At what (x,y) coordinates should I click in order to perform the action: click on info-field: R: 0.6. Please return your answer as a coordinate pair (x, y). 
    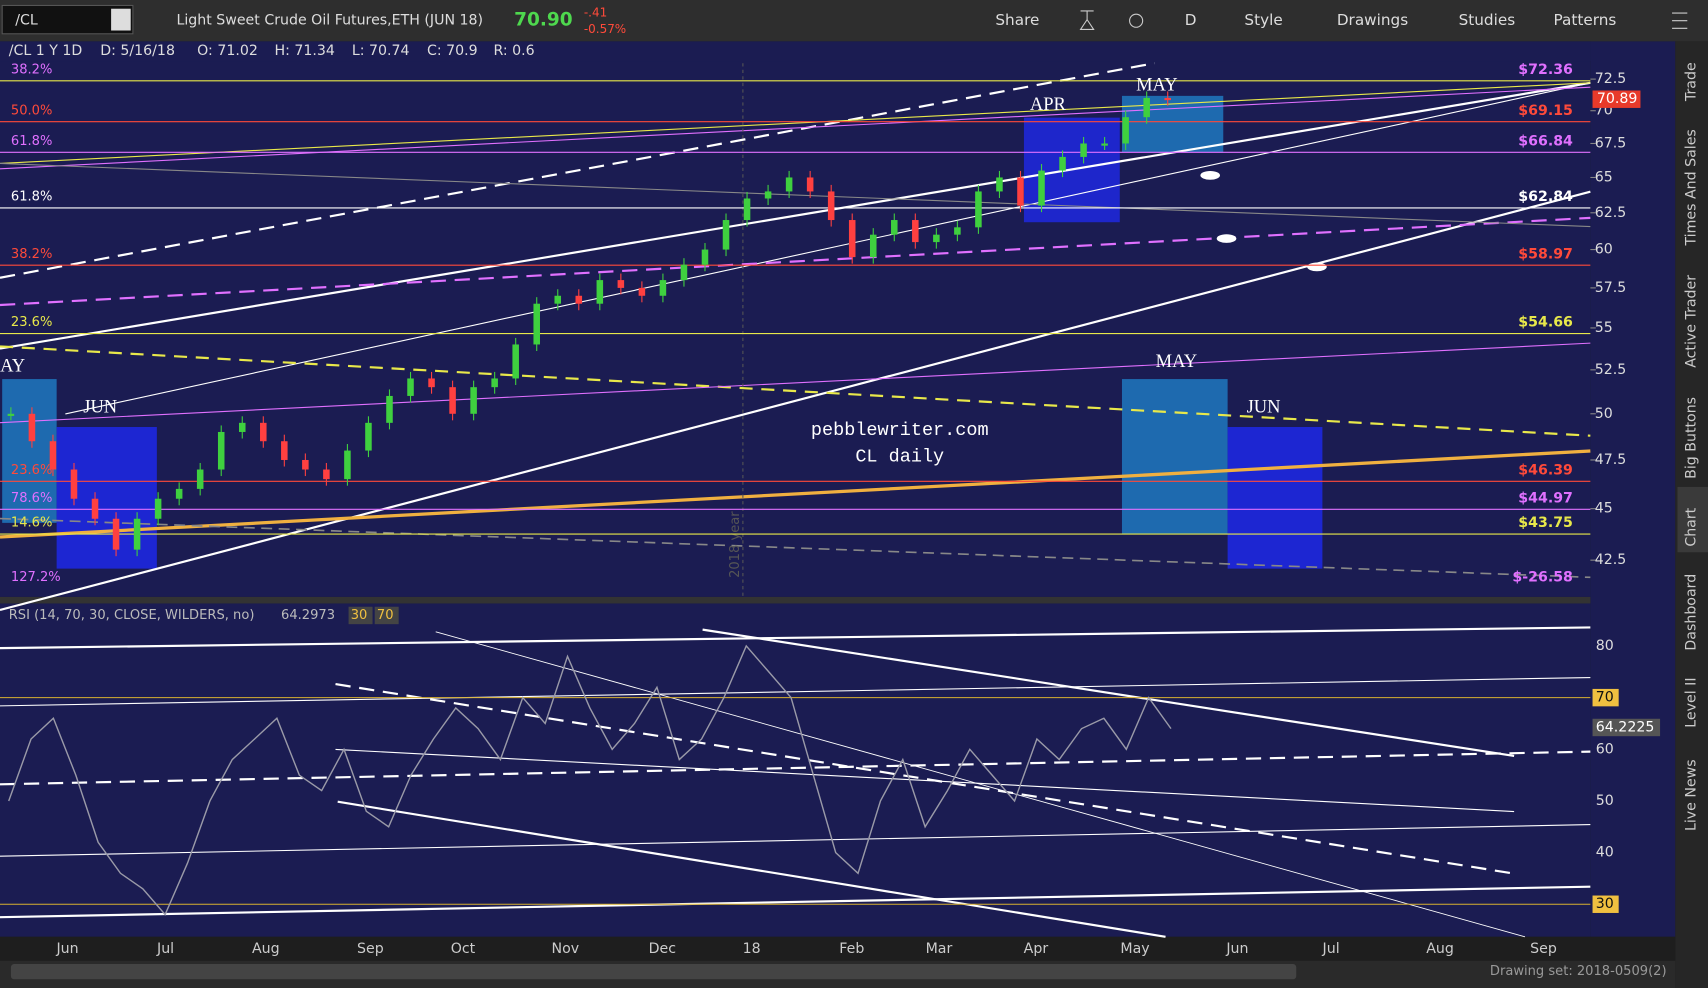
    Looking at the image, I should click on (513, 51).